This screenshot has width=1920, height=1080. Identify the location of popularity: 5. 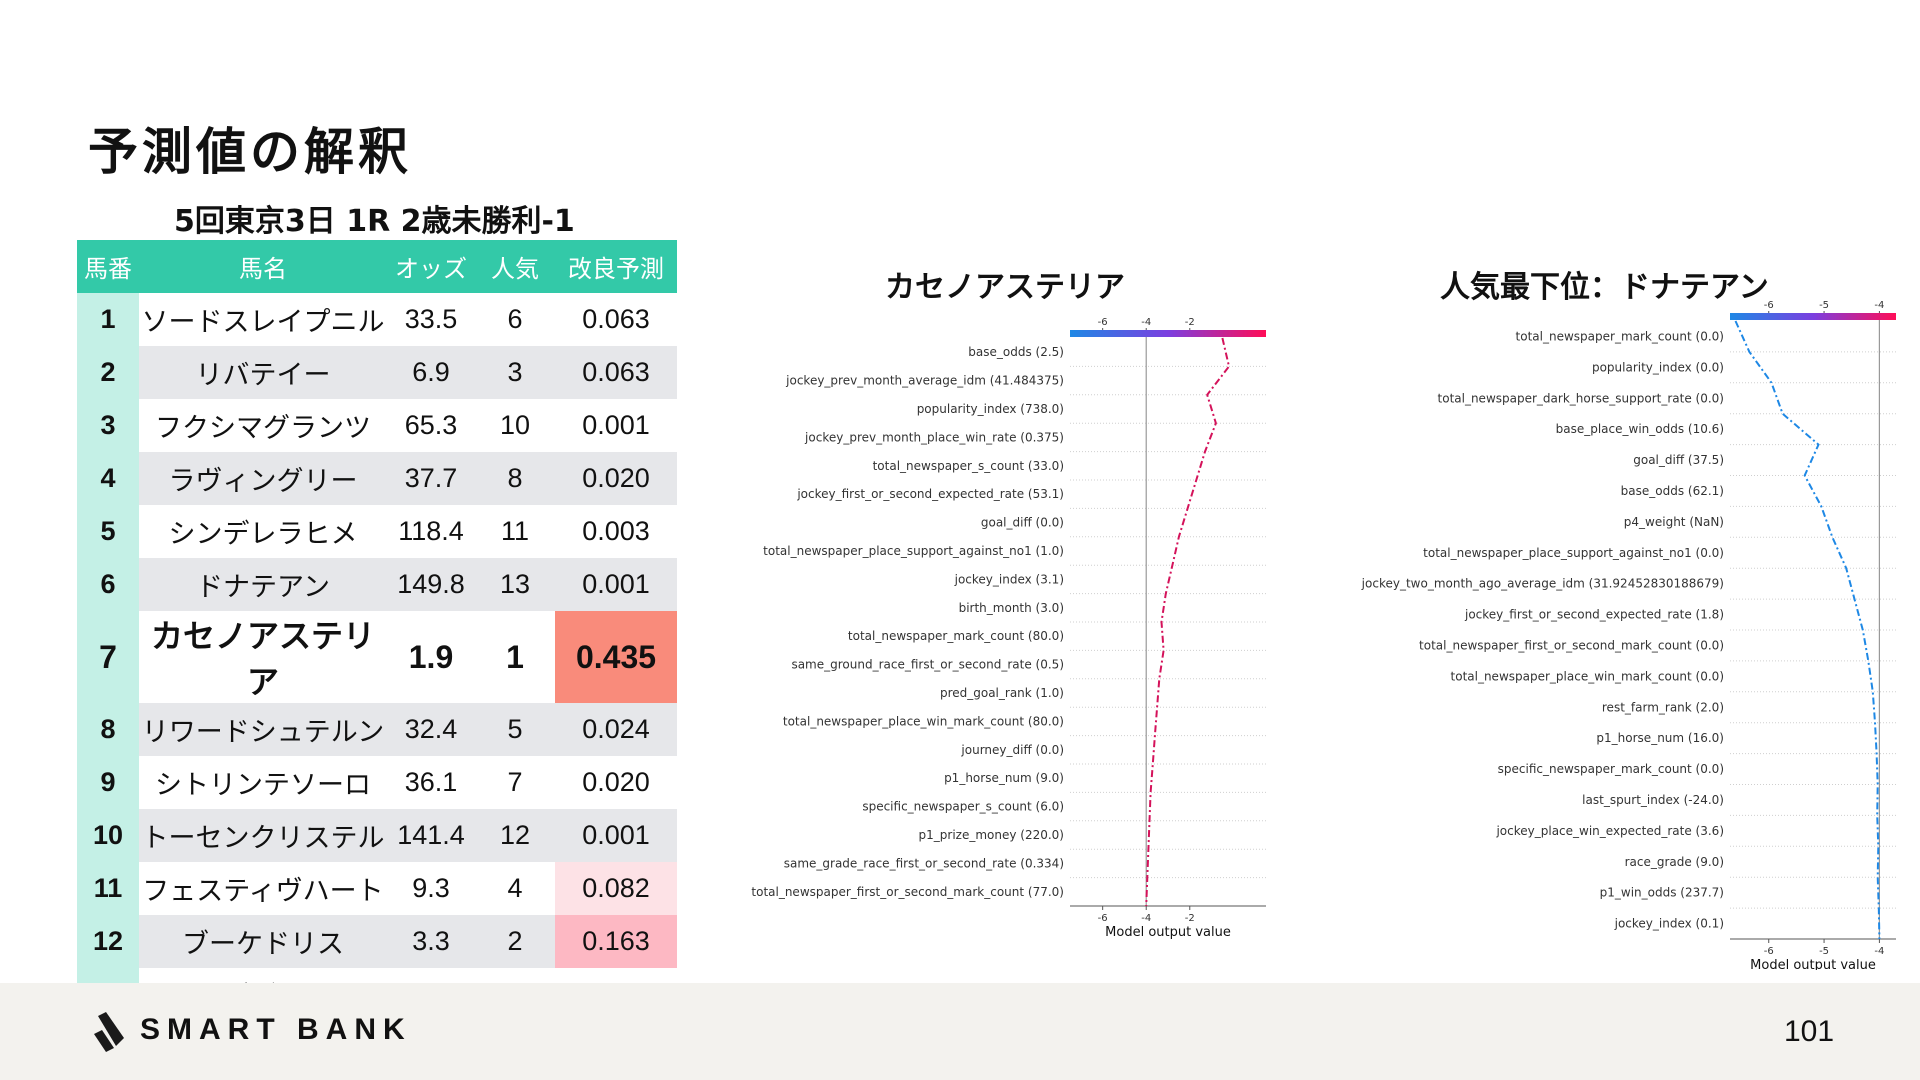
(515, 729).